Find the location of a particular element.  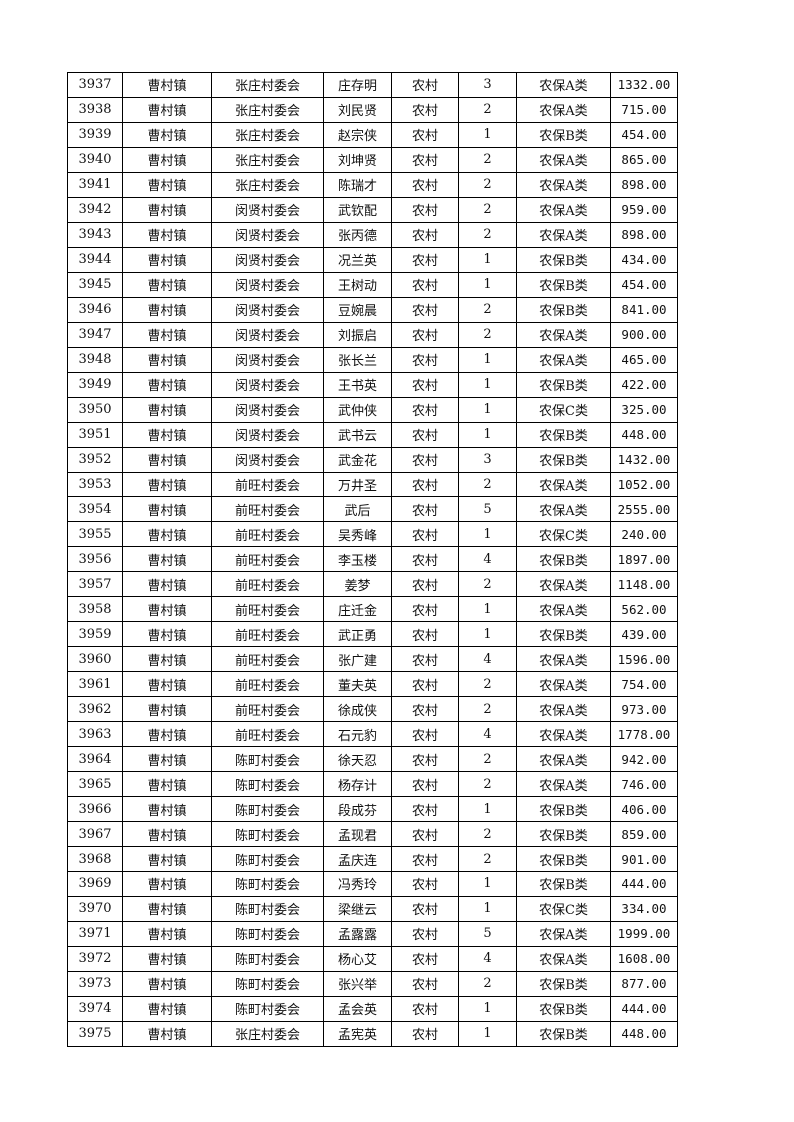

name-cell: 姜梦 is located at coordinates (357, 584).